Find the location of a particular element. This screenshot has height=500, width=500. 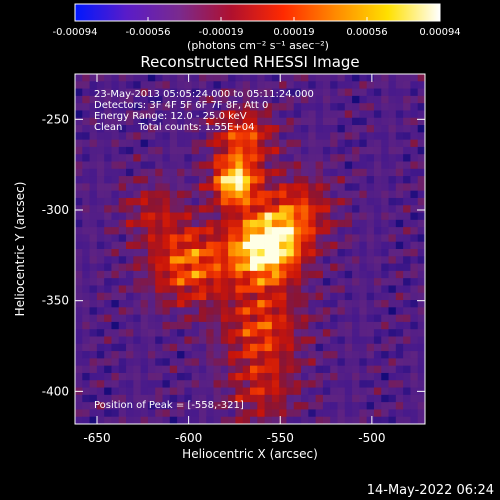

colorbar-tick-label: 0.00094 is located at coordinates (439, 32).